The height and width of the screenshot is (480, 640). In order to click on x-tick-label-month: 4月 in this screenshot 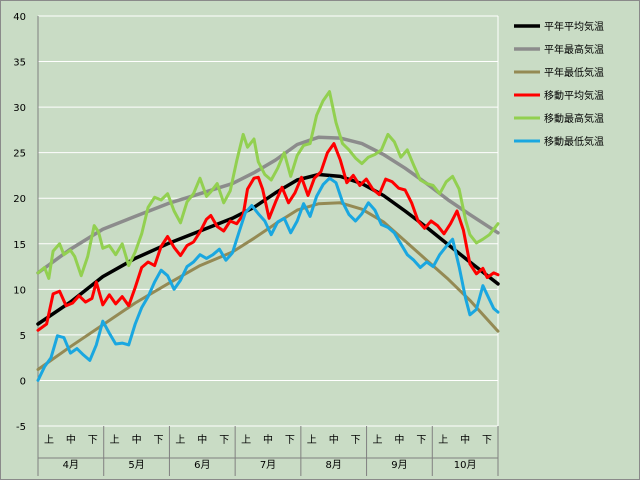, I will do `click(71, 465)`.